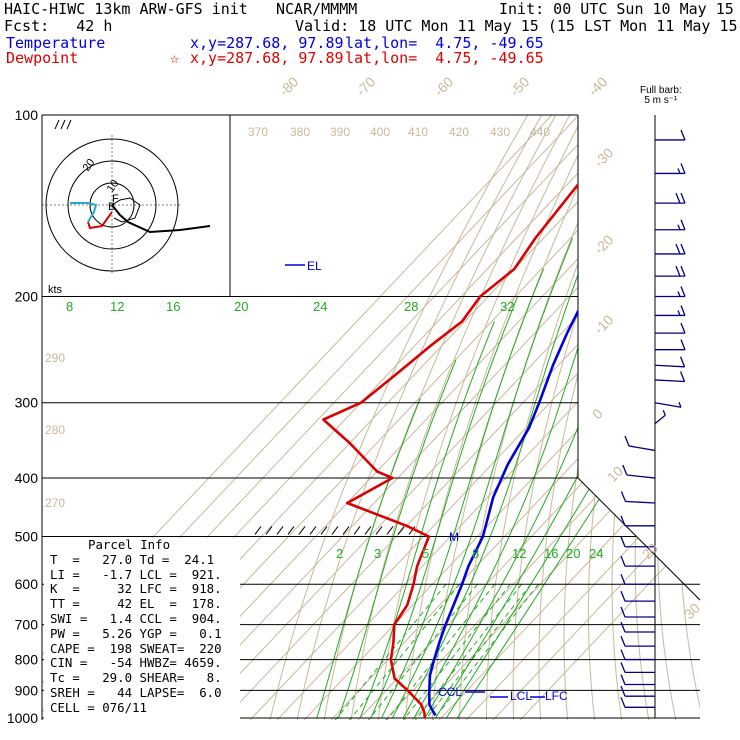  I want to click on theta-label: 380, so click(300, 132).